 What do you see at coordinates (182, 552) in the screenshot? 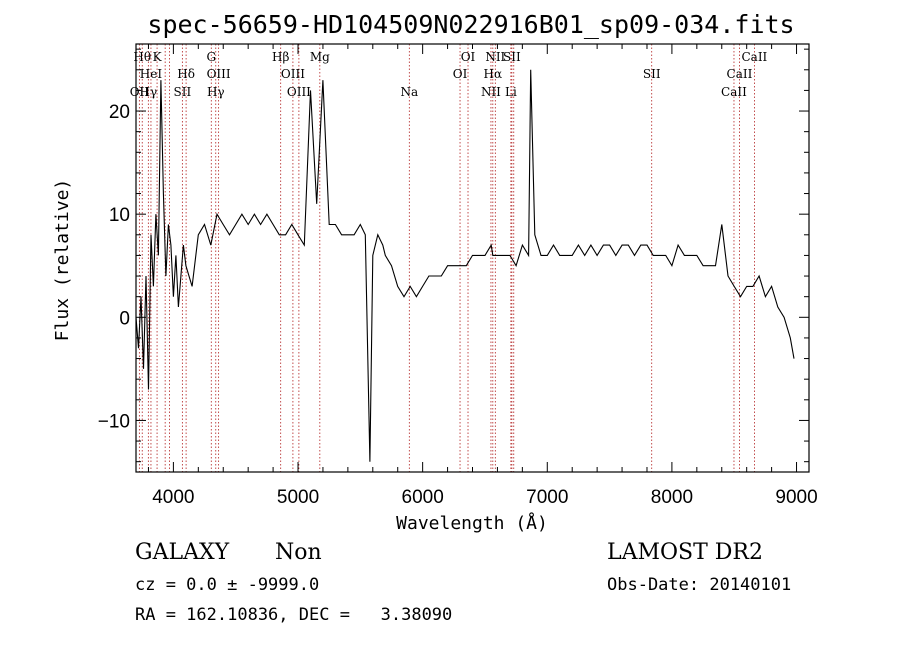
I see `object-class: GALAXY` at bounding box center [182, 552].